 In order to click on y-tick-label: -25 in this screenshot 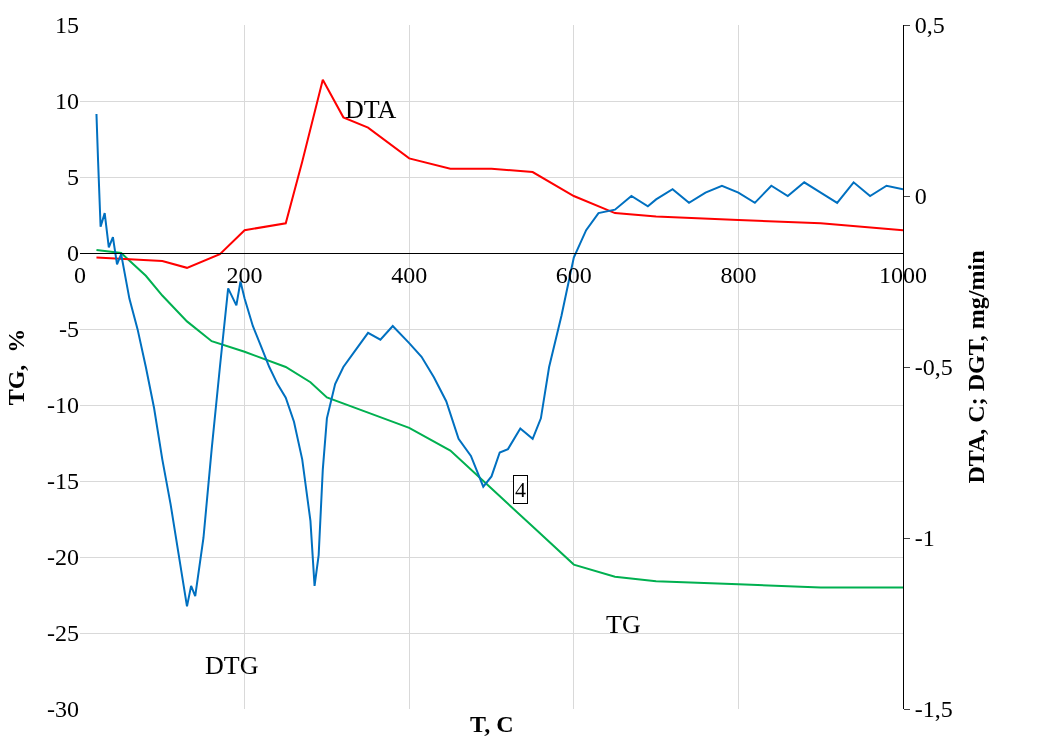, I will do `click(63, 633)`.